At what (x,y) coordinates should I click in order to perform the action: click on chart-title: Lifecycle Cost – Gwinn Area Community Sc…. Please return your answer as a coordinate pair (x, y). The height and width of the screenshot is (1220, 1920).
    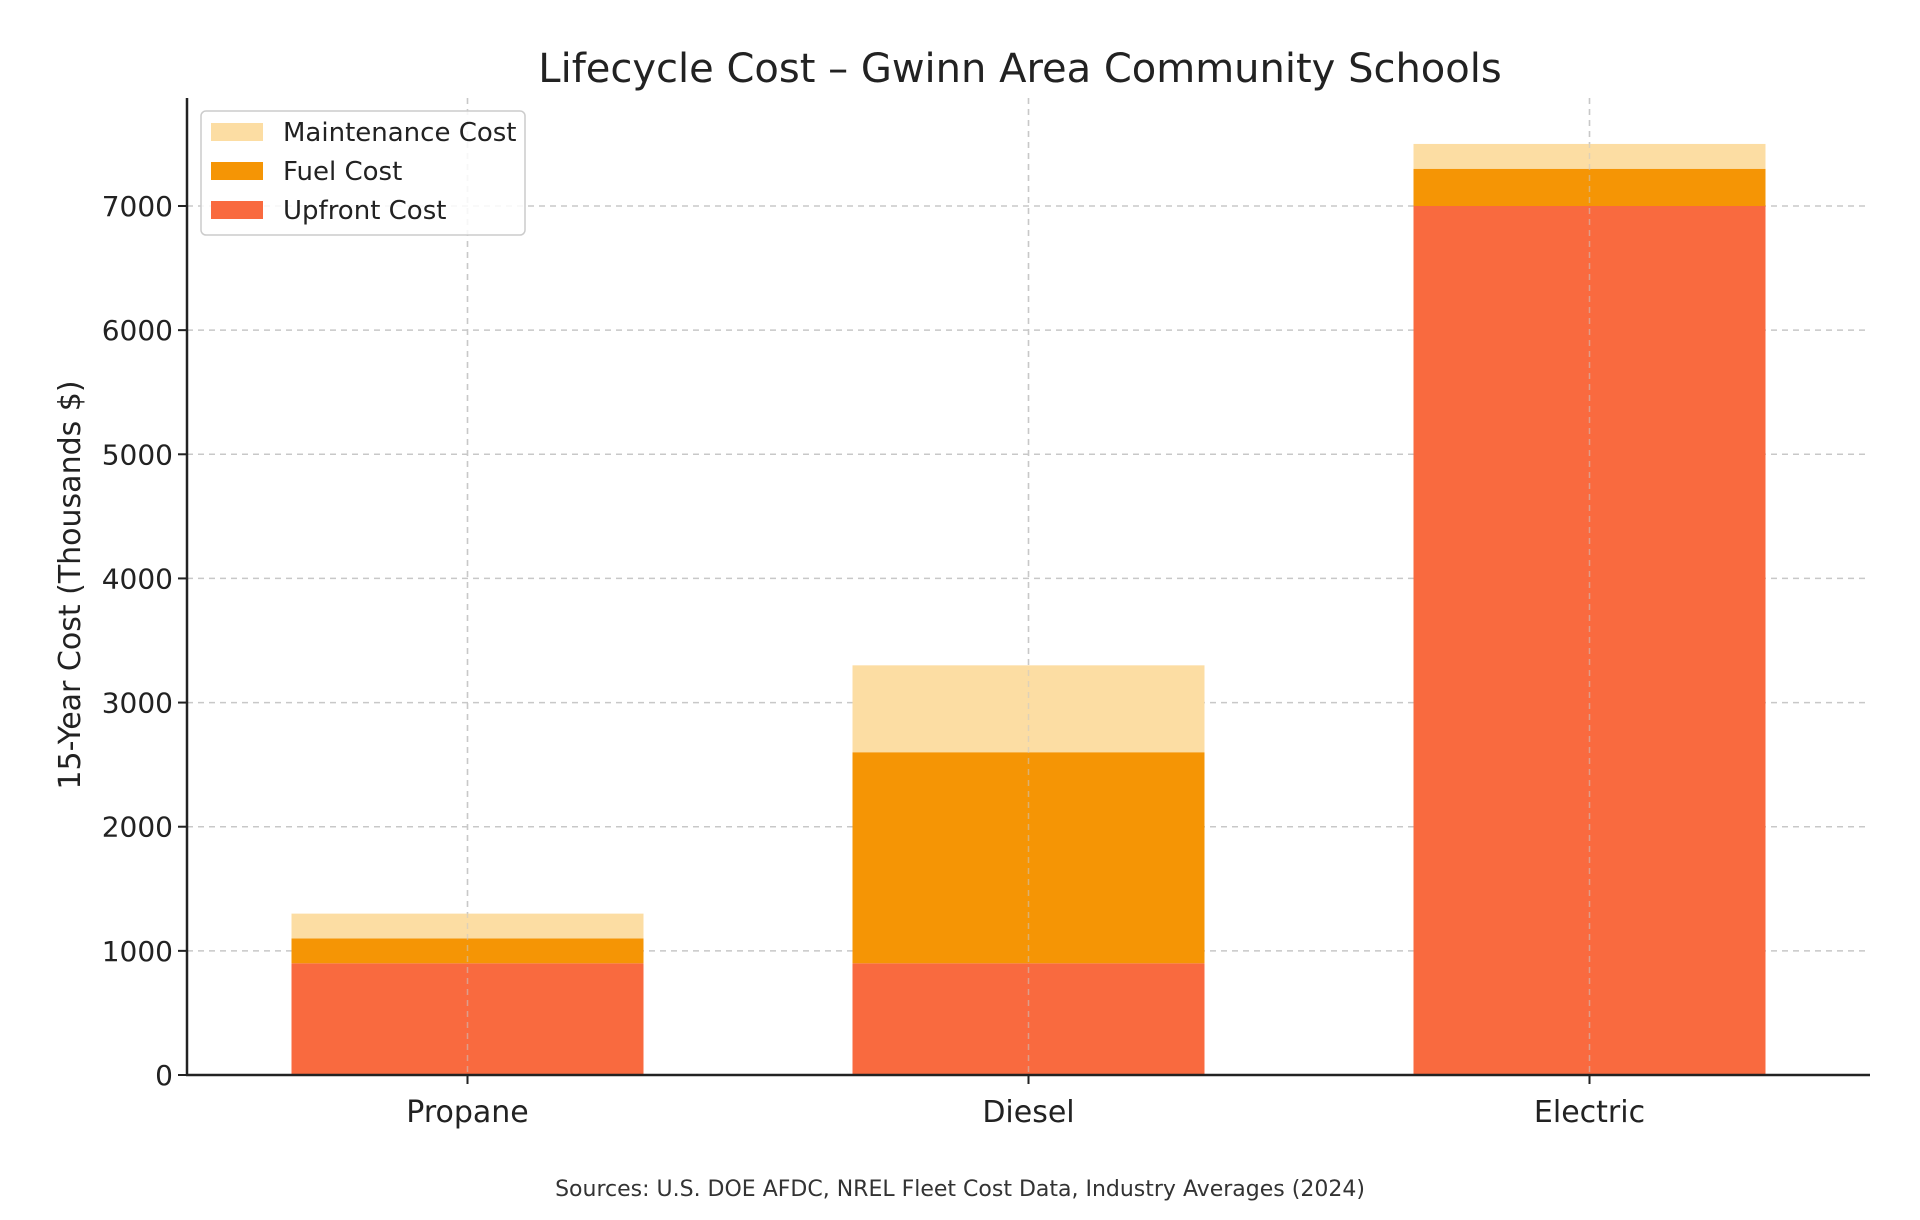
    Looking at the image, I should click on (1019, 69).